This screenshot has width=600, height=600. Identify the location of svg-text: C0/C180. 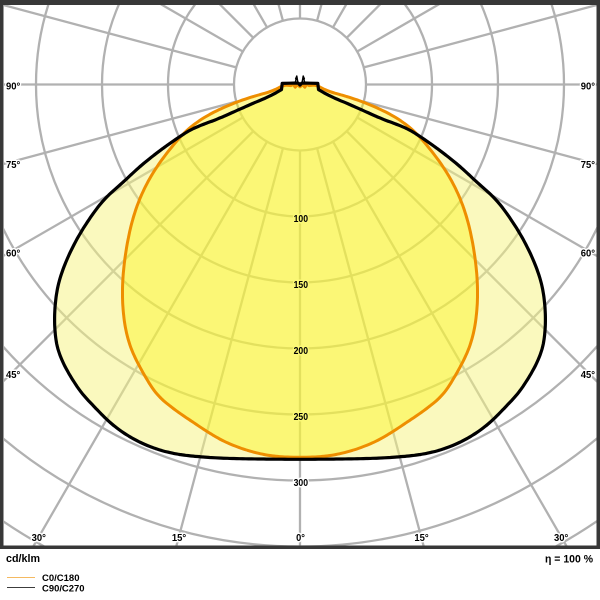
(61, 578).